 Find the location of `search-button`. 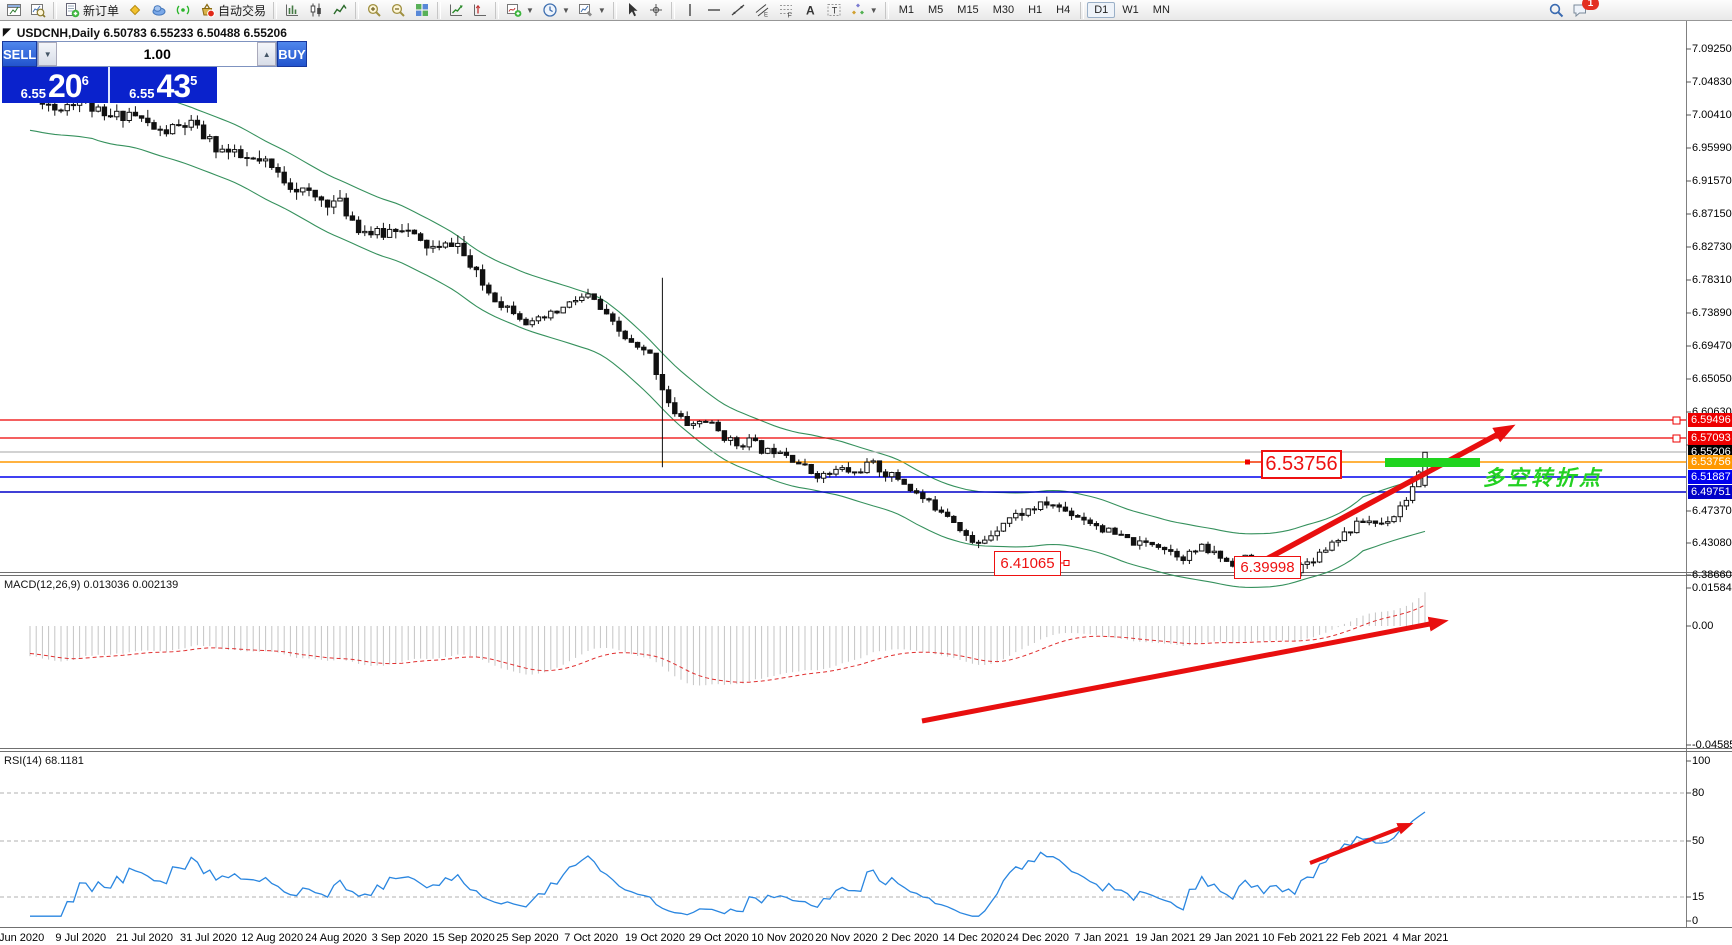

search-button is located at coordinates (1556, 10).